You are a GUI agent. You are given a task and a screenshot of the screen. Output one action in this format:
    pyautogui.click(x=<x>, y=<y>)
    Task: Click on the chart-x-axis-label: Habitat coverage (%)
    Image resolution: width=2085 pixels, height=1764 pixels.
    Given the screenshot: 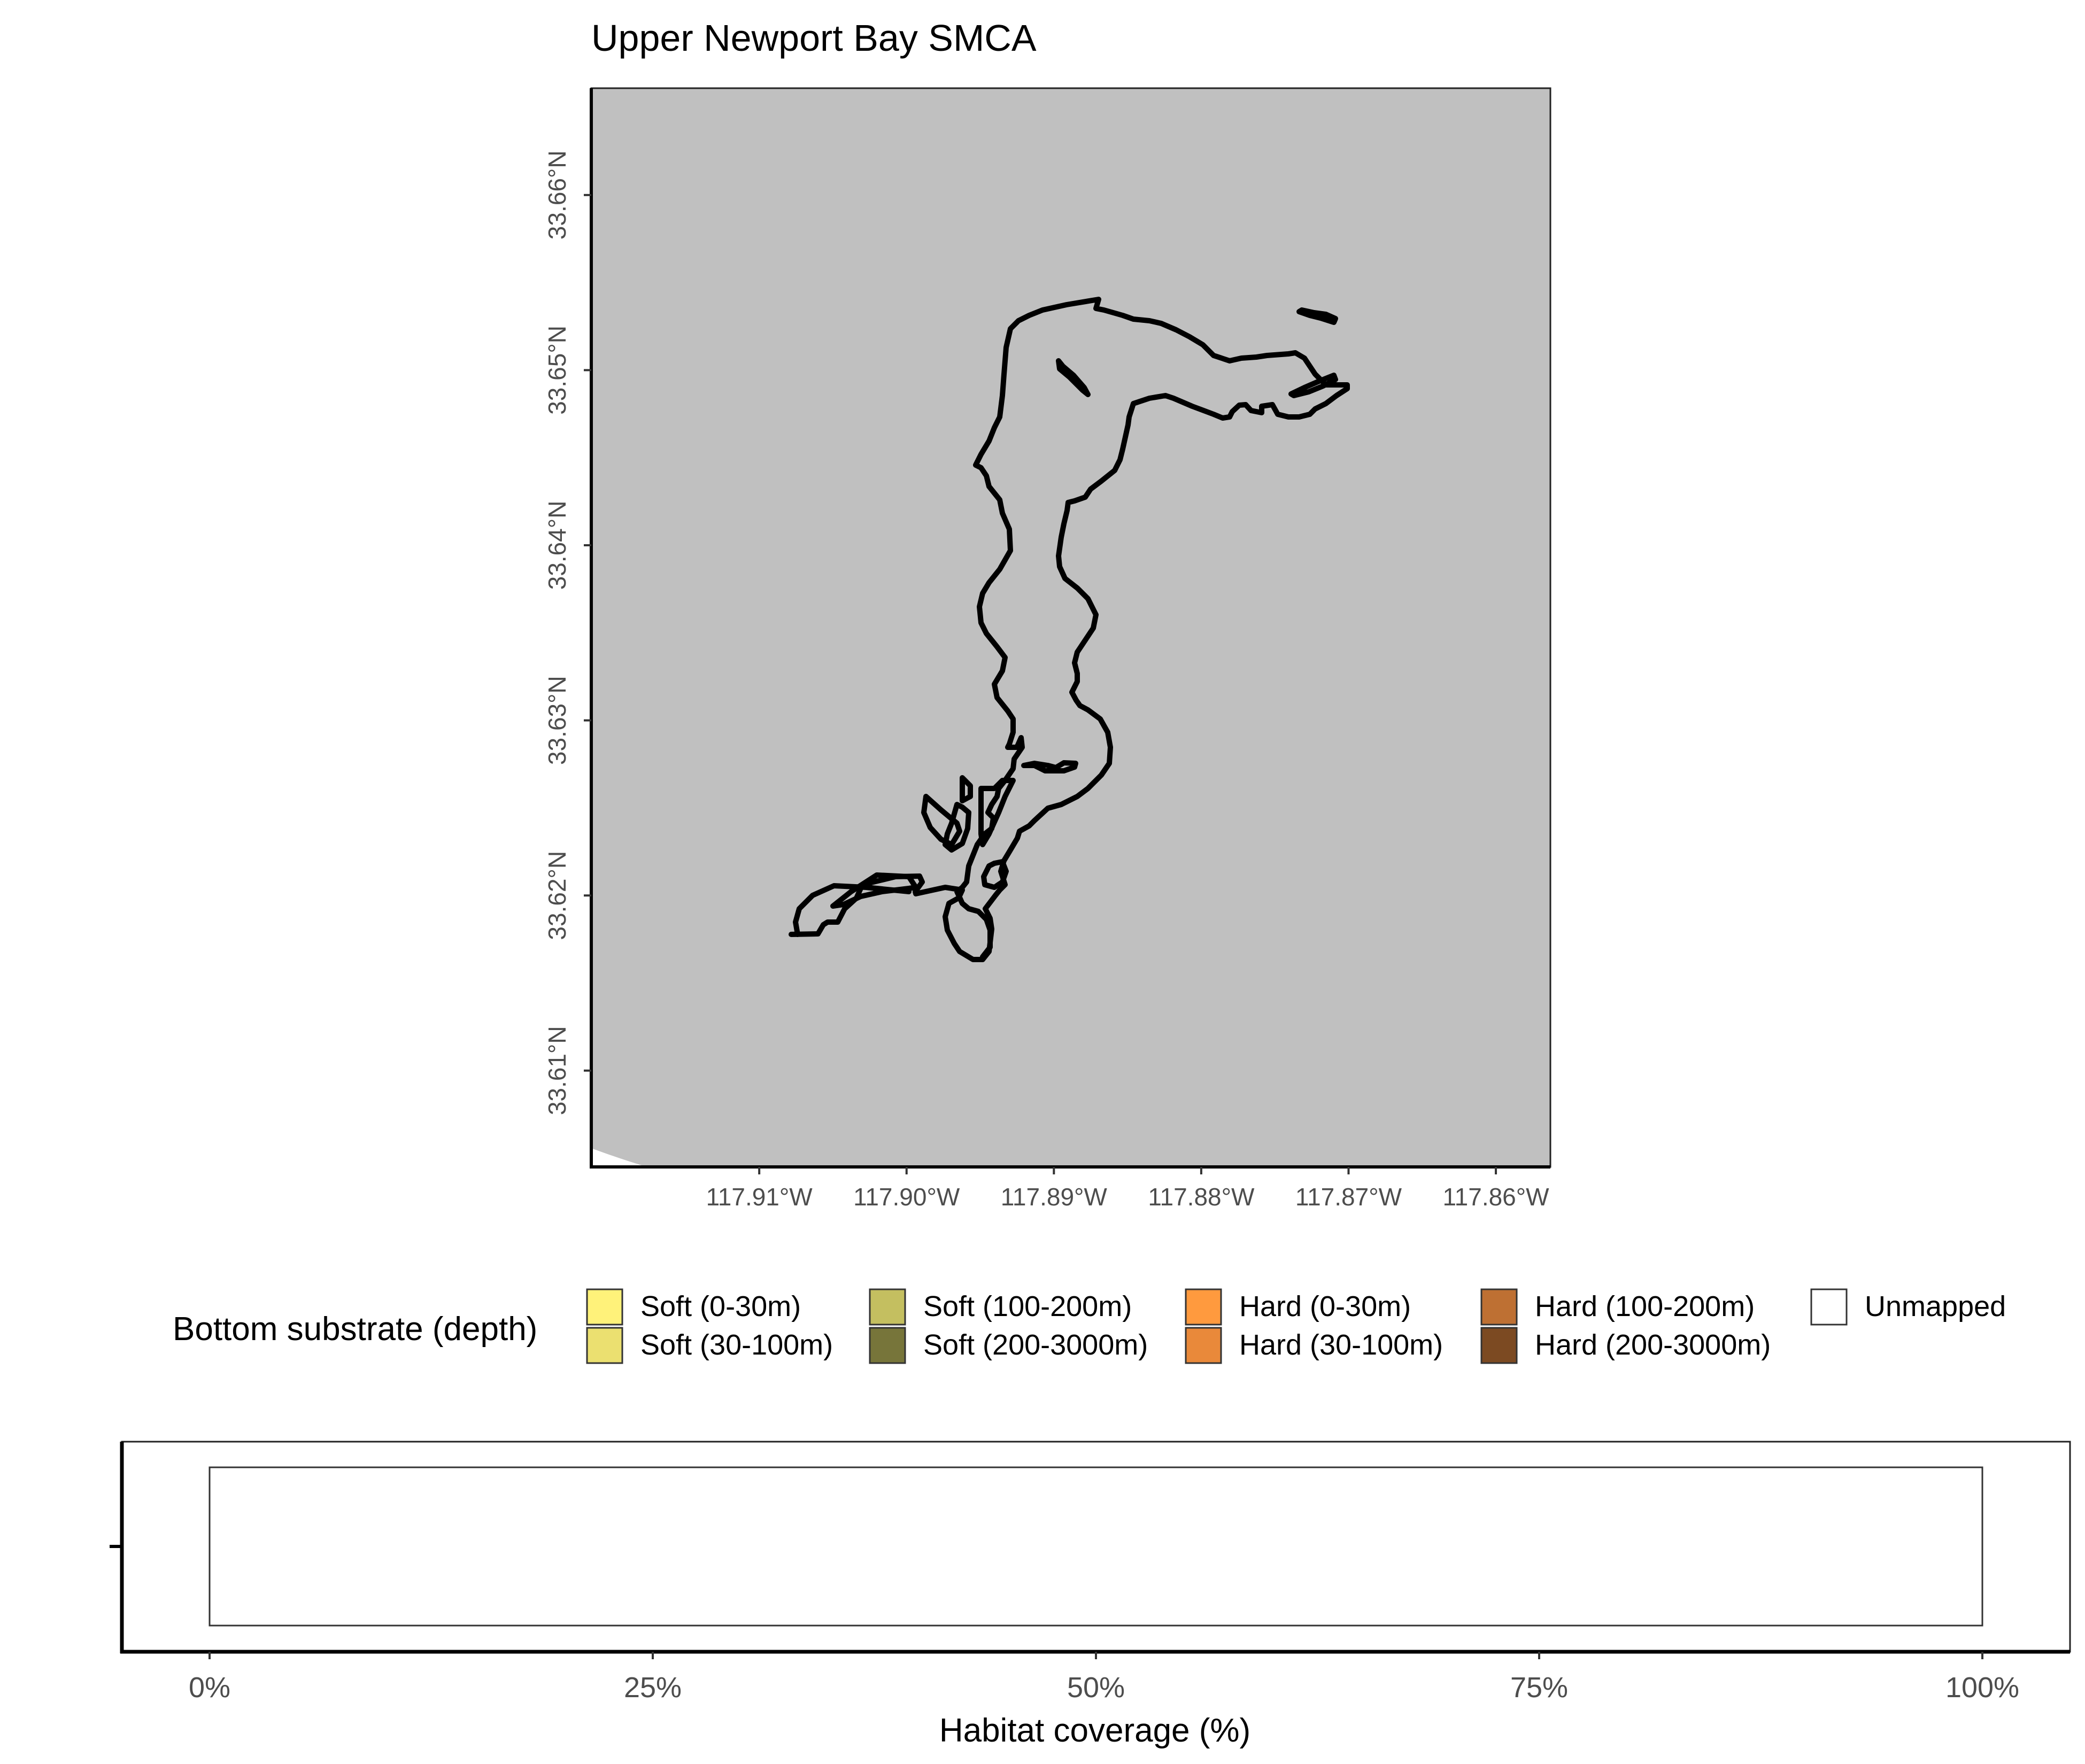 What is the action you would take?
    pyautogui.click(x=1094, y=1731)
    